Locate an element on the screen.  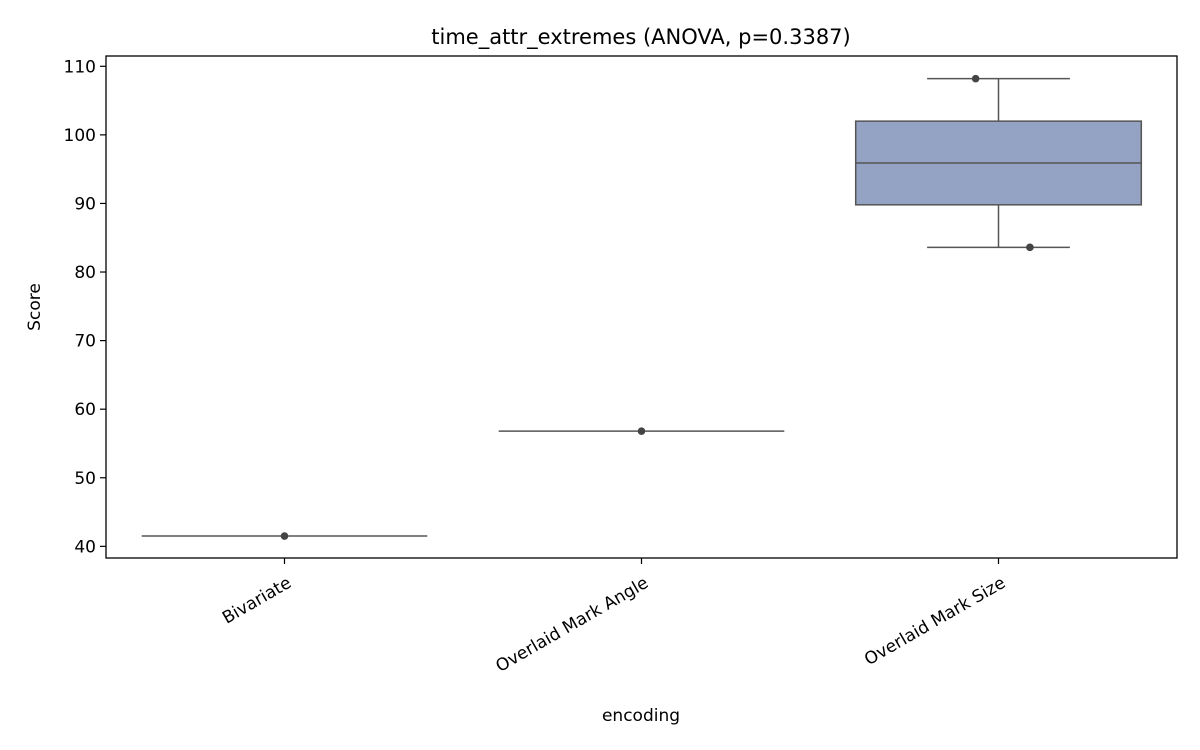
y-tick-label: 40 is located at coordinates (85, 547).